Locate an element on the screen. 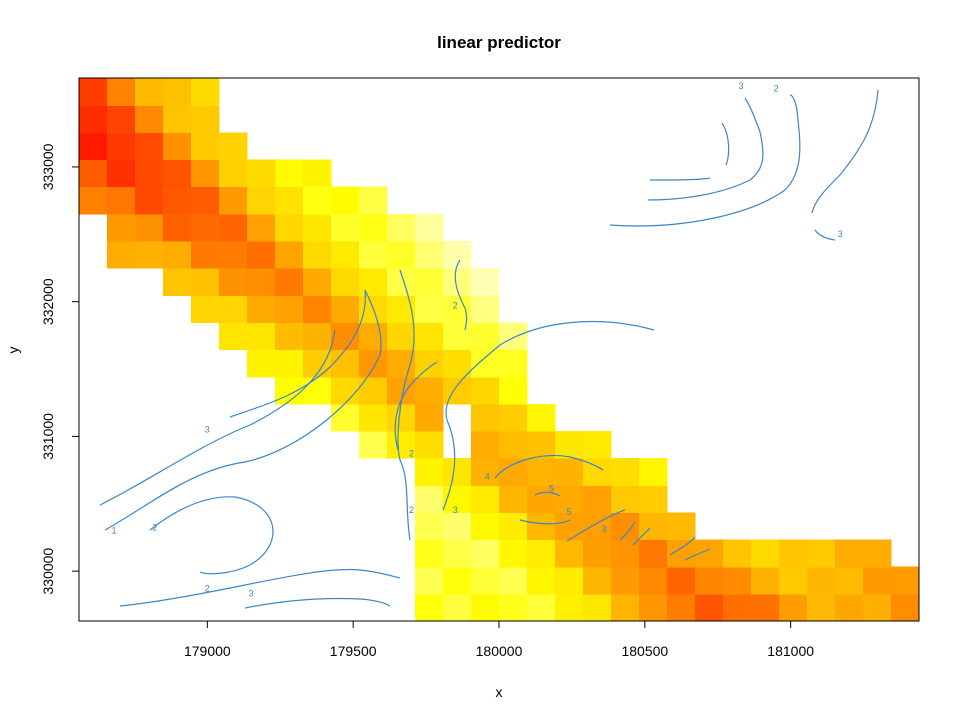 This screenshot has height=720, width=960. contour-label: 1 is located at coordinates (113, 530).